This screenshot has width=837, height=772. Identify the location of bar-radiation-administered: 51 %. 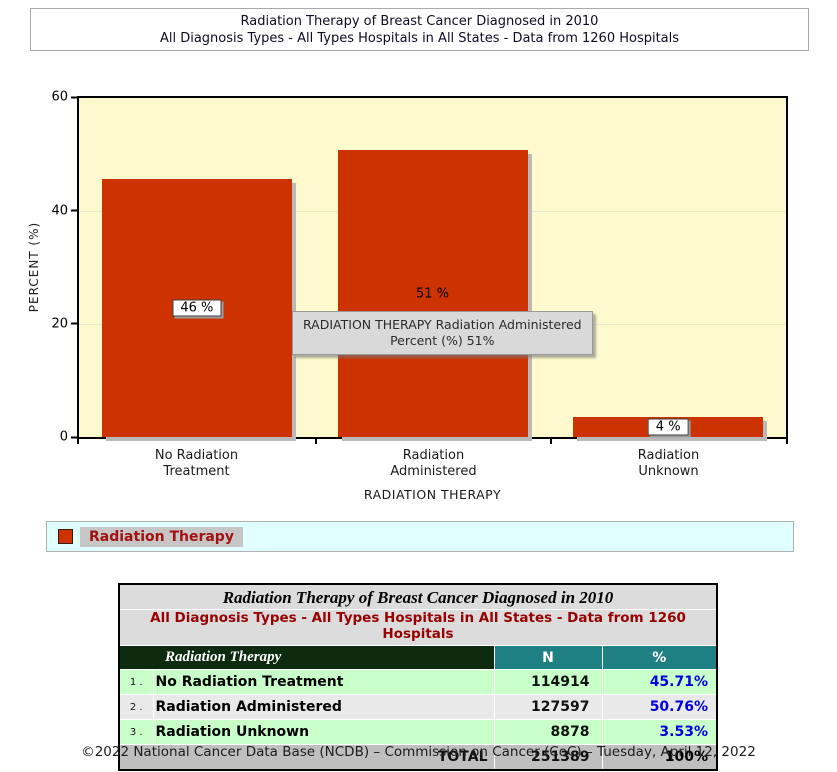
(432, 293).